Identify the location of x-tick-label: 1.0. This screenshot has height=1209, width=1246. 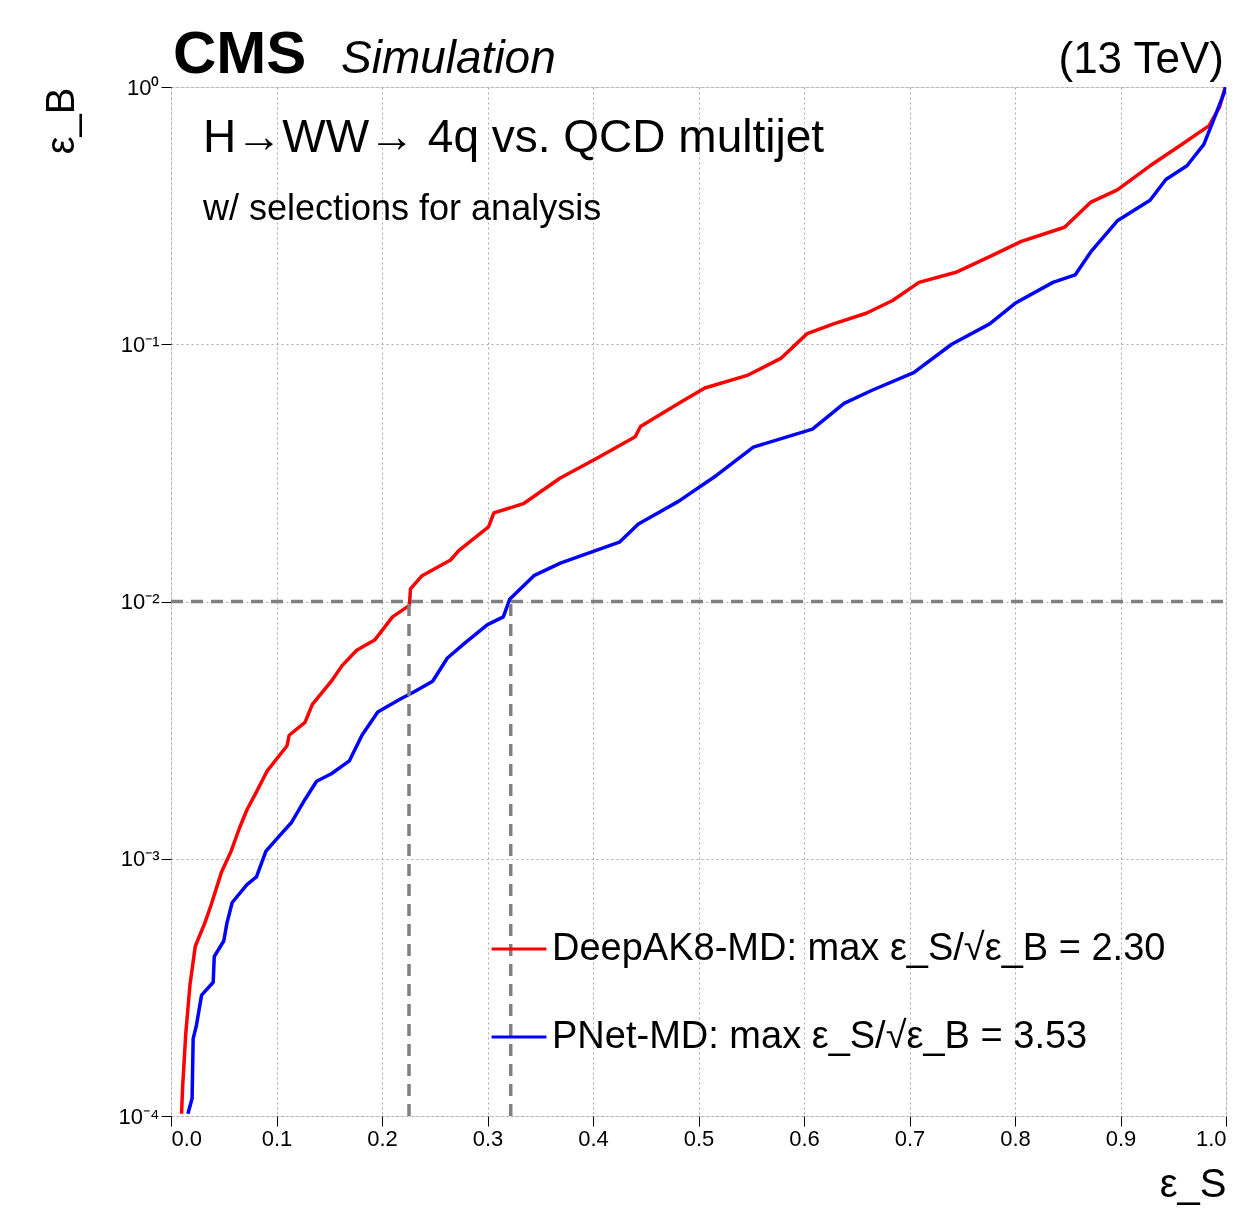
(1211, 1138).